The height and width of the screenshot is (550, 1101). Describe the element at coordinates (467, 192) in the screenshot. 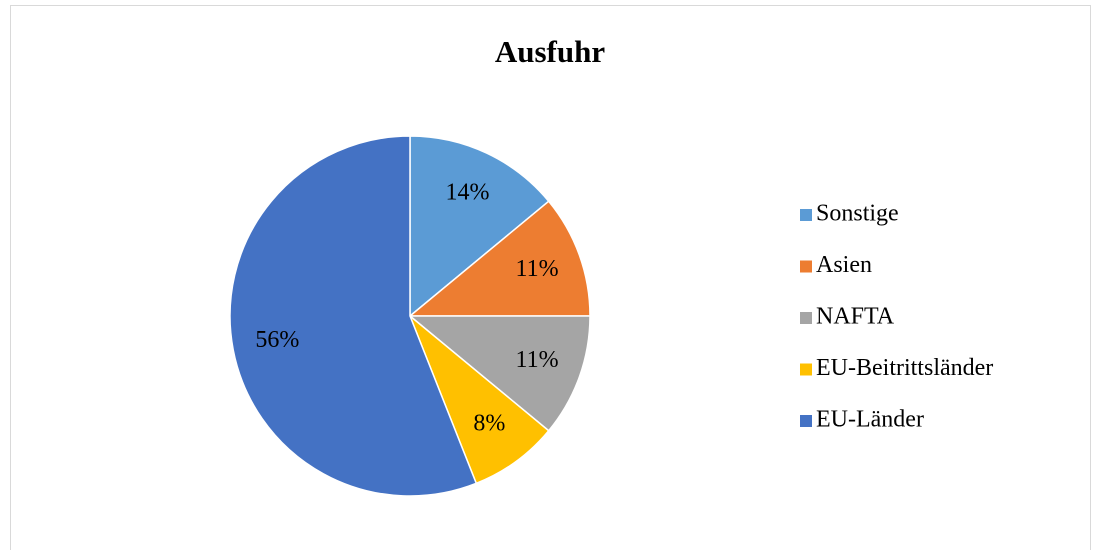

I see `data-label: 14%` at that location.